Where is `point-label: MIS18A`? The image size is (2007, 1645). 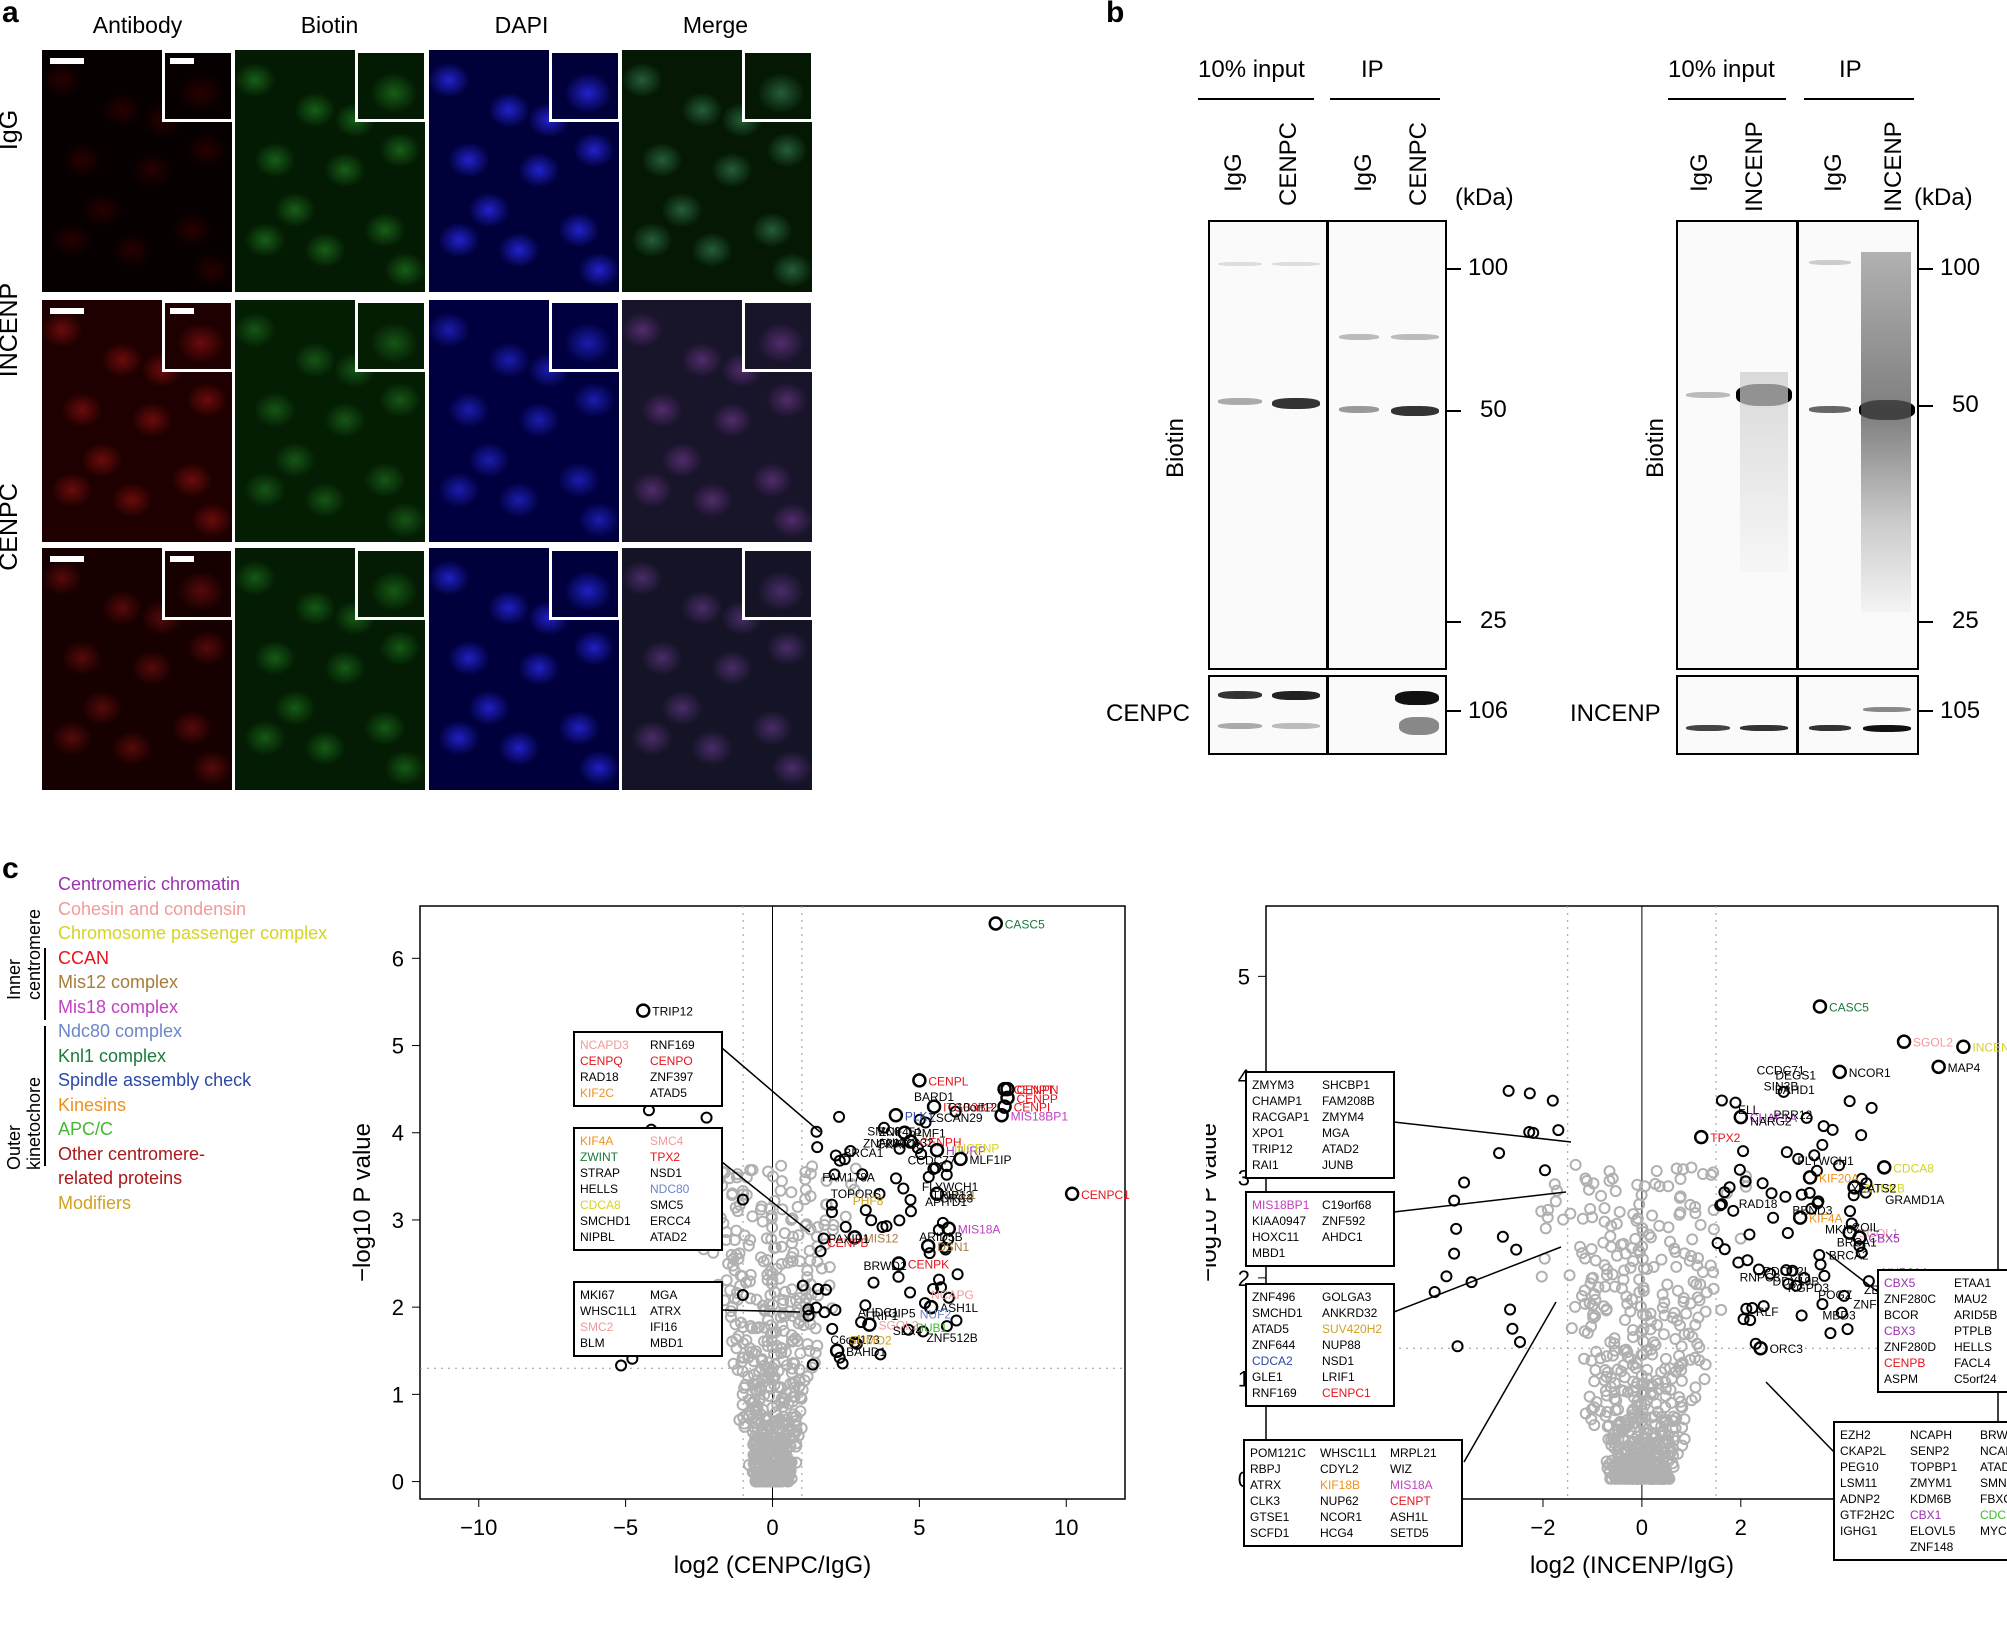 point-label: MIS18A is located at coordinates (979, 1230).